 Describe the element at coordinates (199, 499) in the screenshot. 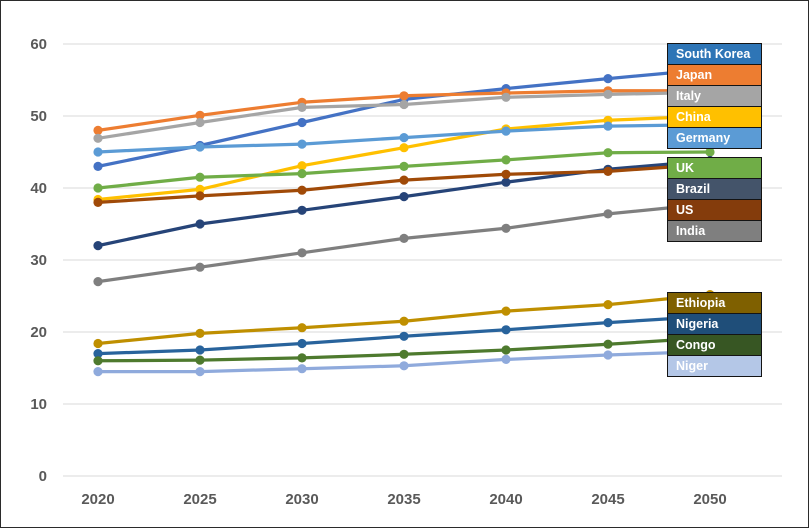

I see `x-axis-tick-2025: 2025` at that location.